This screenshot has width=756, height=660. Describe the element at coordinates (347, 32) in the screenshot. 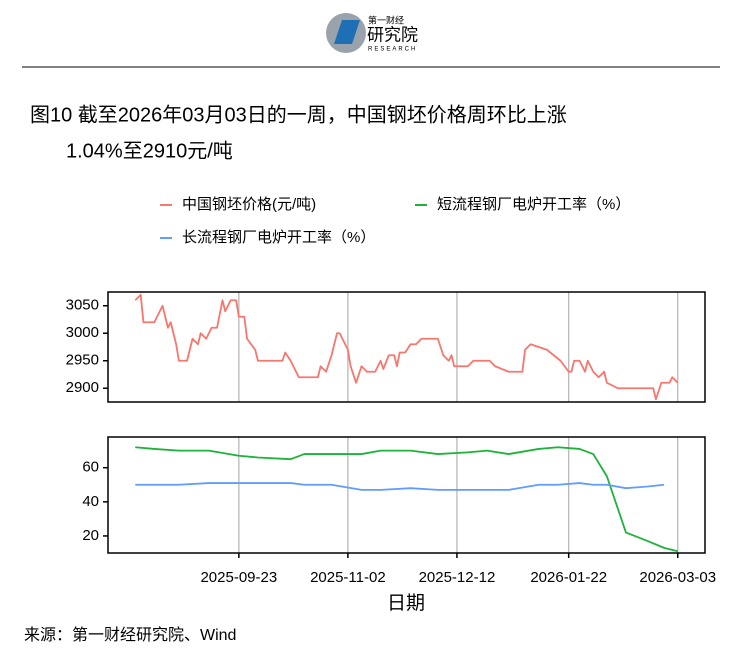

I see `logo-mark` at that location.